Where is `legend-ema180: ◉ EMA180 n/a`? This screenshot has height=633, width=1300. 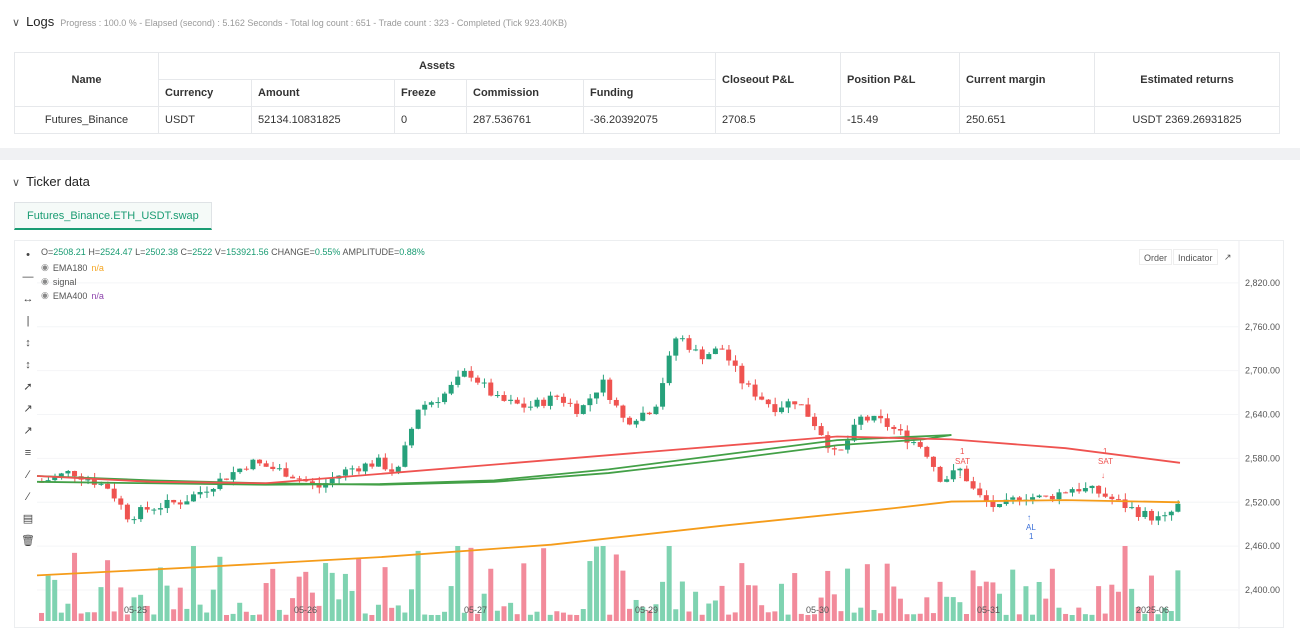
legend-ema180: ◉ EMA180 n/a is located at coordinates (72, 267).